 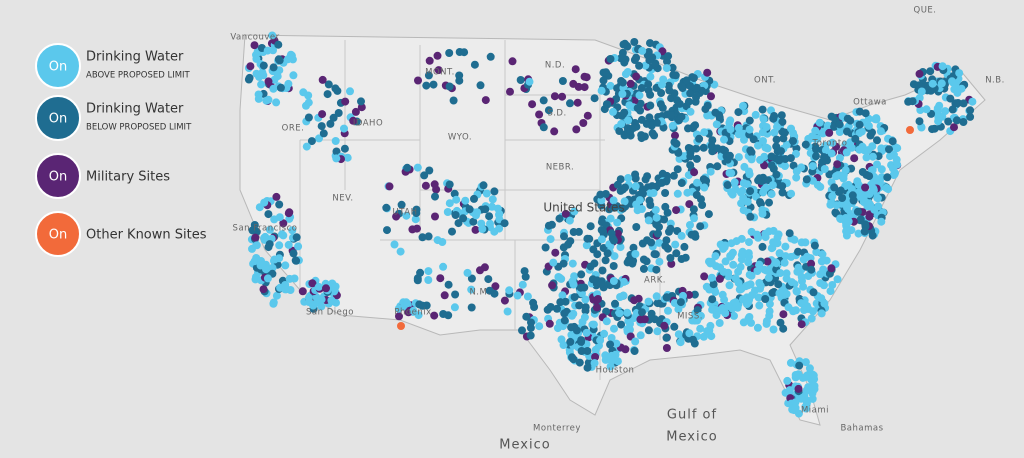 What do you see at coordinates (870, 103) in the screenshot?
I see `map-label: Ottawa` at bounding box center [870, 103].